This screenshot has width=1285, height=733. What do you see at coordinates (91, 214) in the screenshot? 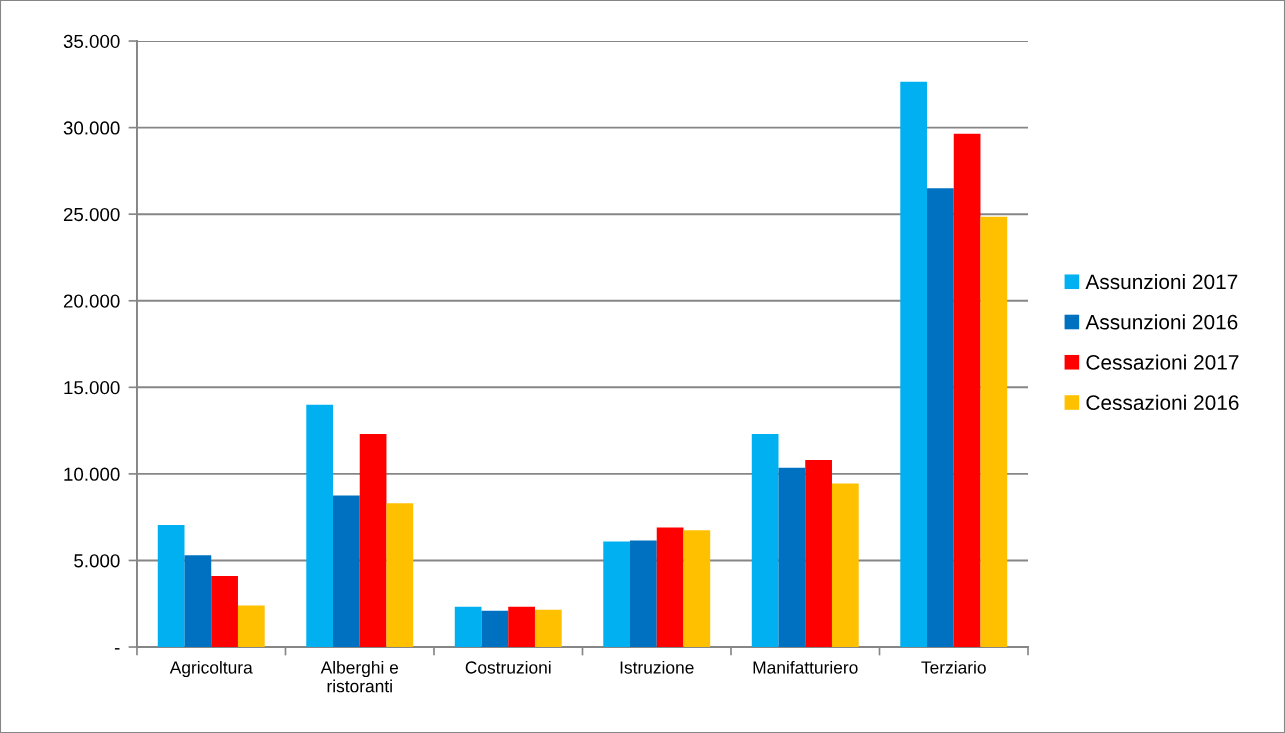
I see `y-tick-label: 25.000` at bounding box center [91, 214].